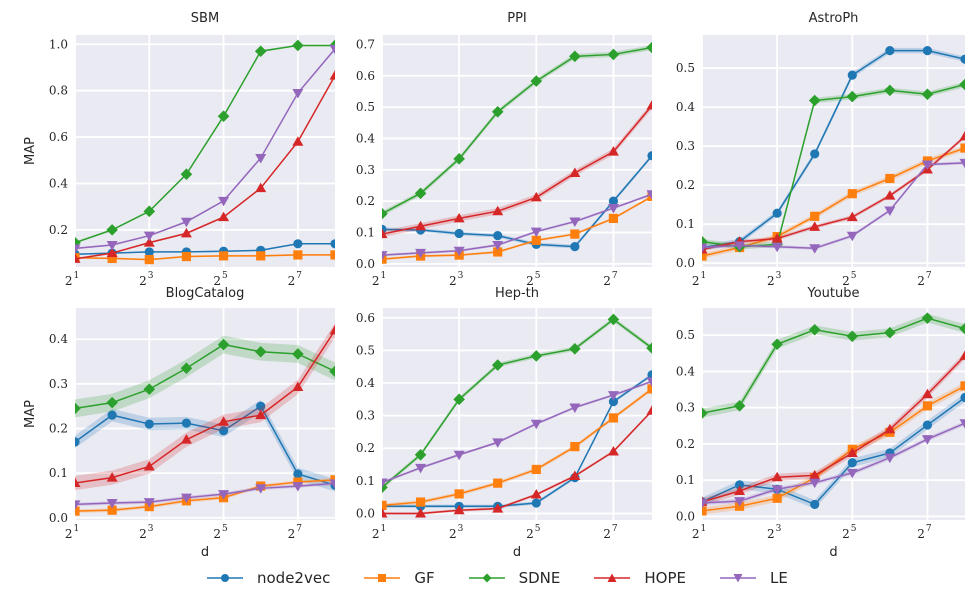 The image size is (975, 594). Describe the element at coordinates (486, 578) in the screenshot. I see `legend-marker-diamond-icon` at that location.